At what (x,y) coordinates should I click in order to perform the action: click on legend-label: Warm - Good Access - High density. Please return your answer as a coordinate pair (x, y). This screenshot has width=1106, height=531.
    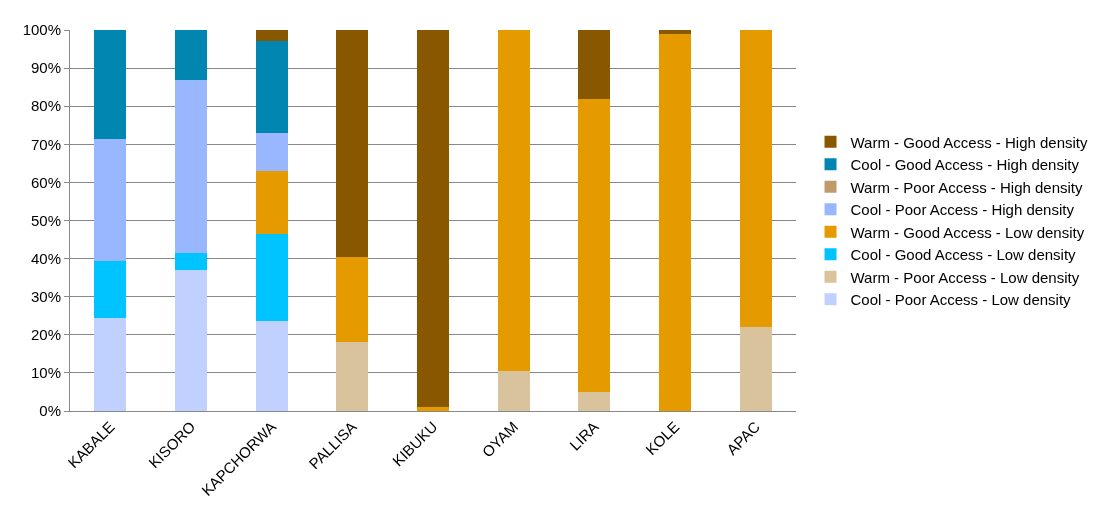
    Looking at the image, I should click on (969, 142).